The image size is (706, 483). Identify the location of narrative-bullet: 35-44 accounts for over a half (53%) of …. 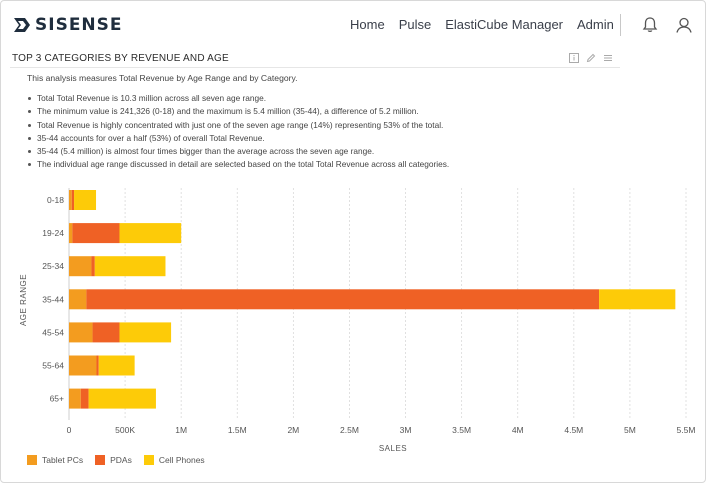
(238, 138).